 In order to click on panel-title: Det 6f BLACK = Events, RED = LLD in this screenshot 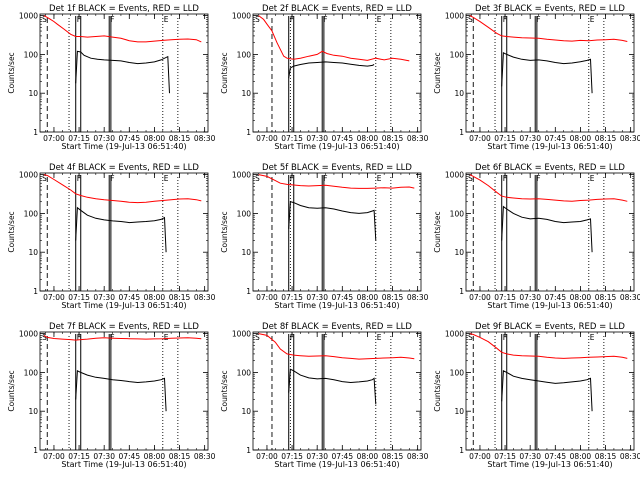, I will do `click(550, 168)`.